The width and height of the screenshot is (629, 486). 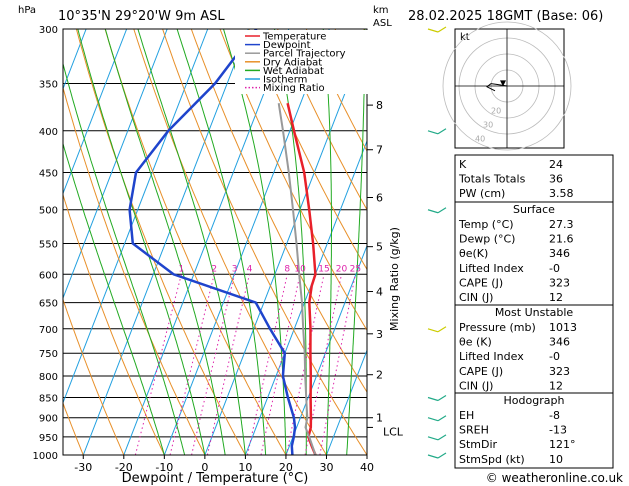 I want to click on series-temperature, so click(x=301, y=278).